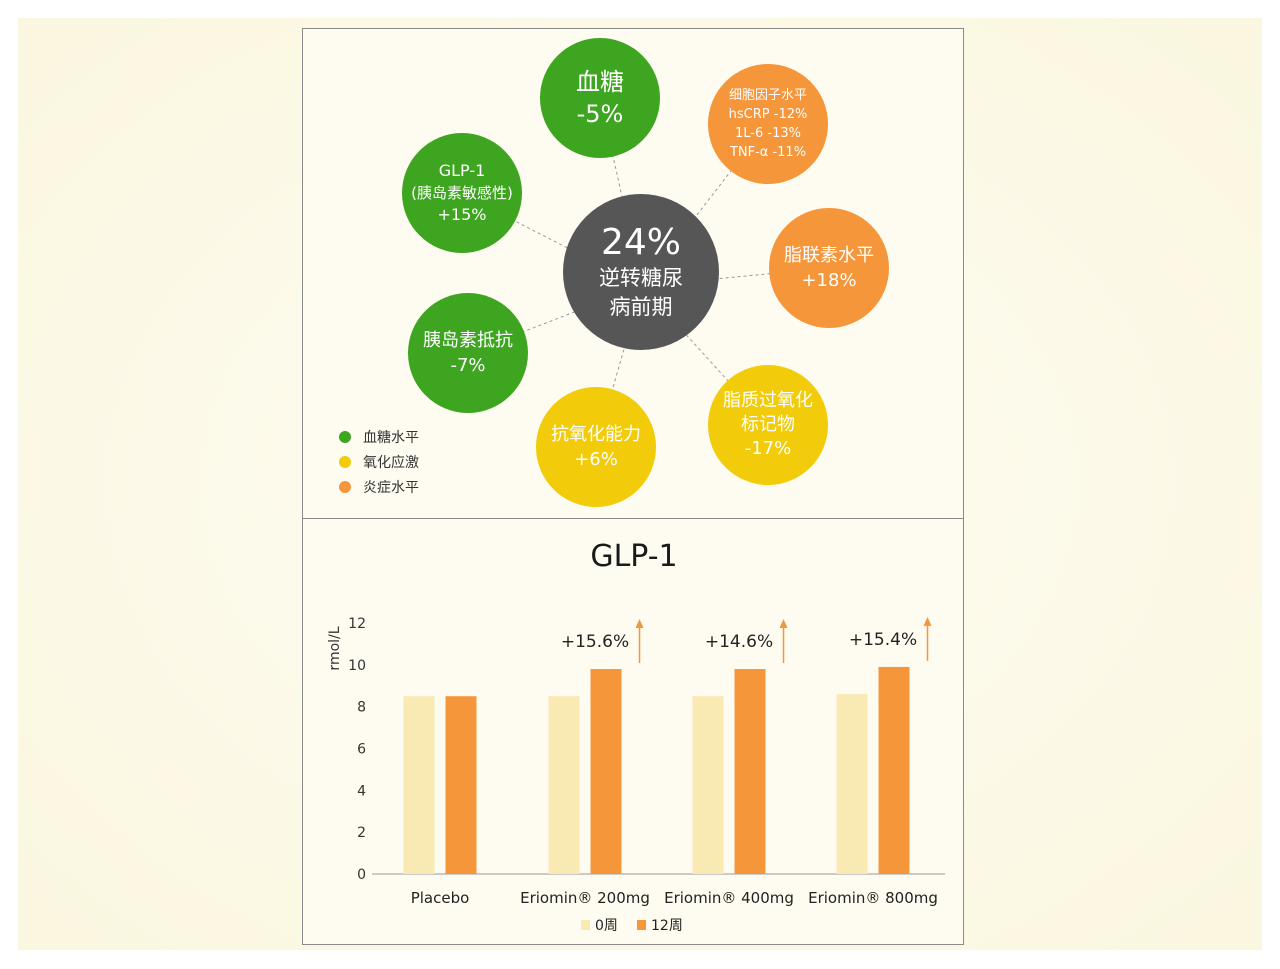 Image resolution: width=1280 pixels, height=969 pixels. What do you see at coordinates (361, 833) in the screenshot?
I see `y-tick-label: 2` at bounding box center [361, 833].